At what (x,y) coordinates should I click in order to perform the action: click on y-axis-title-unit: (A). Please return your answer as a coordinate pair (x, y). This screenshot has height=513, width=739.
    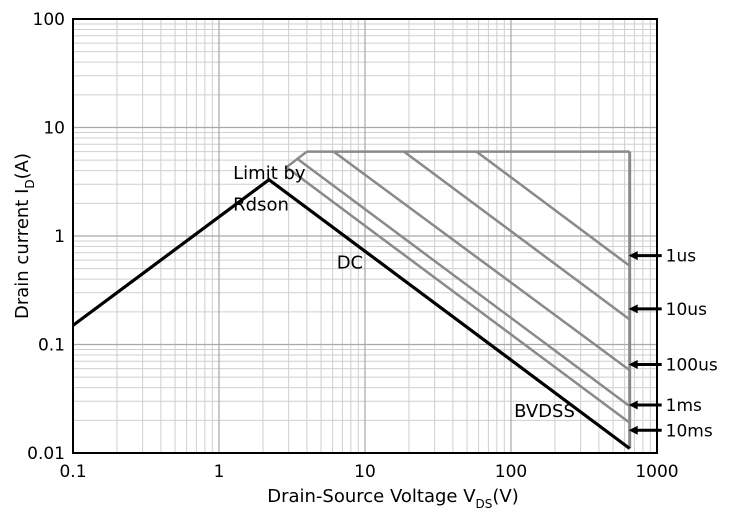
    Looking at the image, I should click on (22, 166).